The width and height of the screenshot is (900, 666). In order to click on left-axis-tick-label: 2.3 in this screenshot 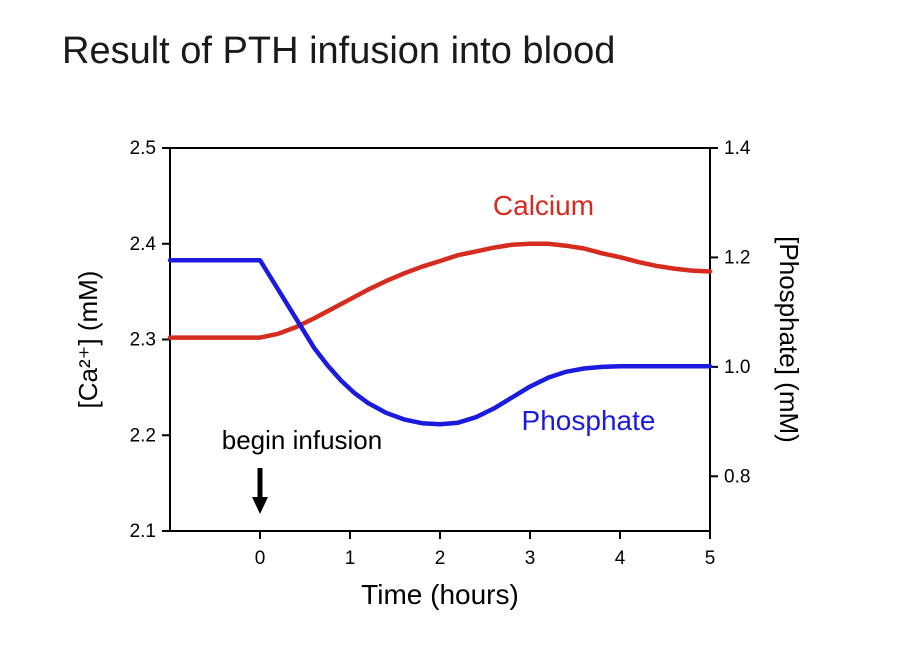, I will do `click(143, 340)`.